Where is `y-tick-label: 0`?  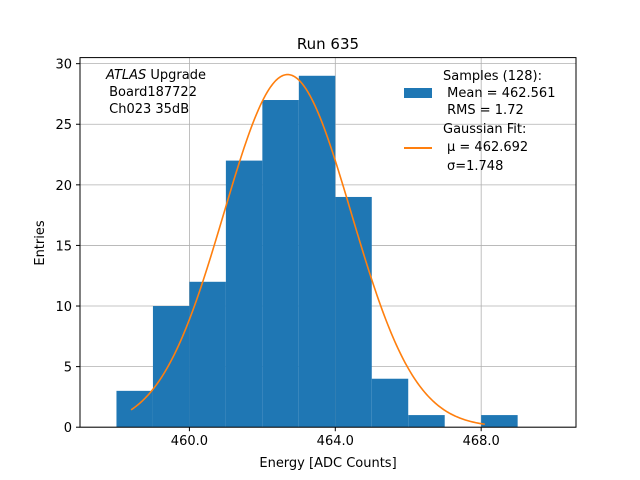
y-tick-label: 0 is located at coordinates (68, 428).